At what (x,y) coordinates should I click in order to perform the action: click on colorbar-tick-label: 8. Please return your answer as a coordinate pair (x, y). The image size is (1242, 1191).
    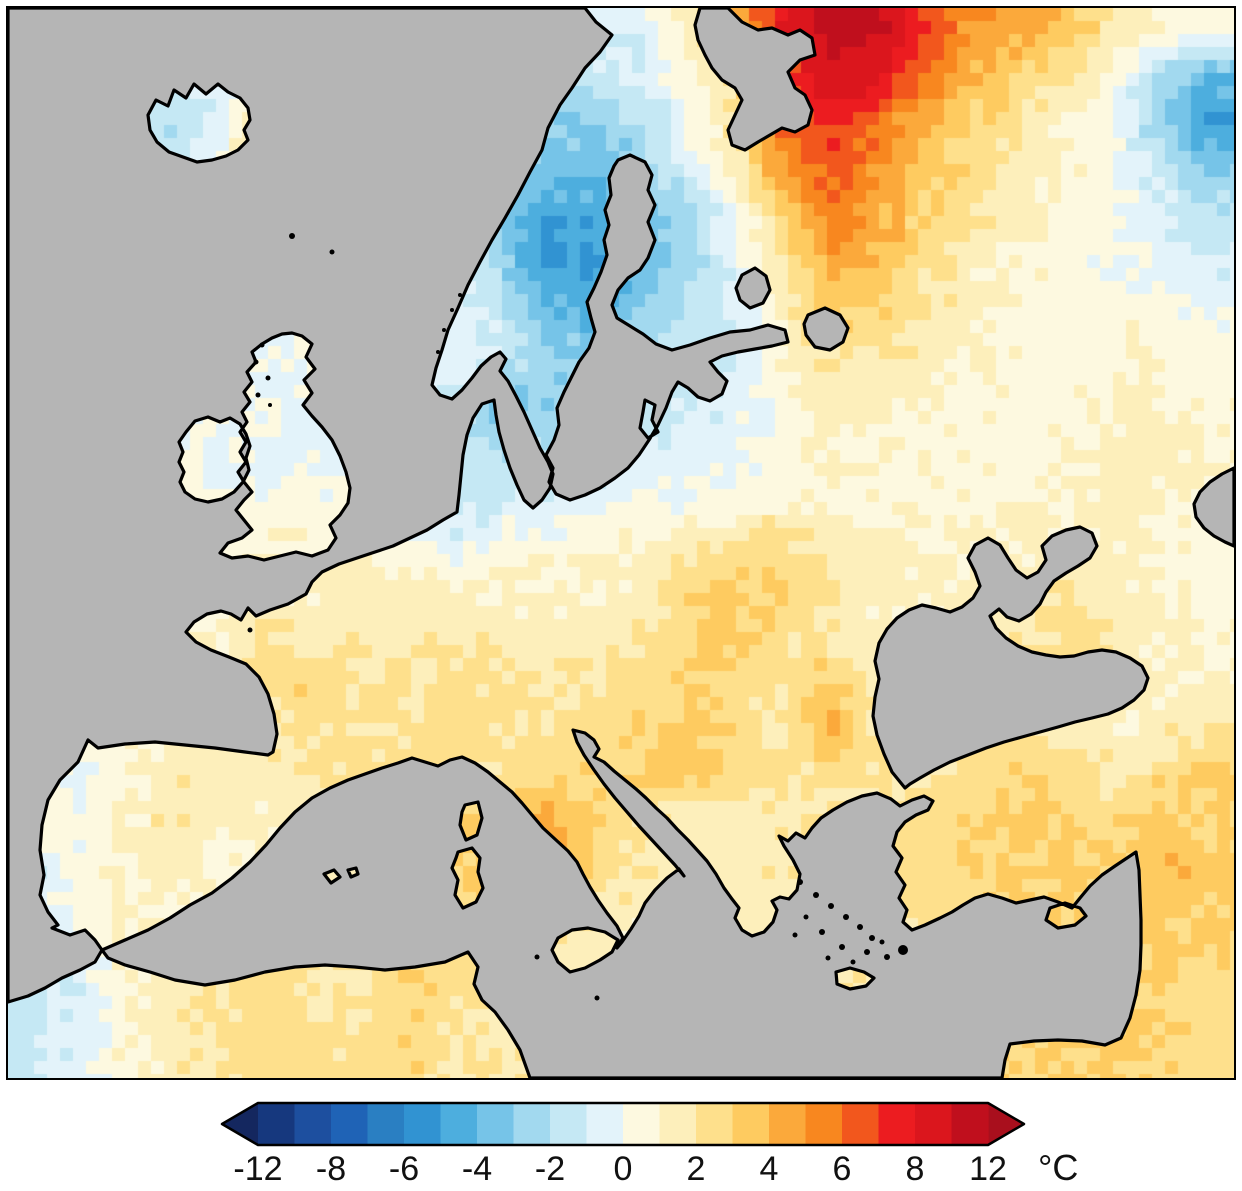
    Looking at the image, I should click on (915, 1169).